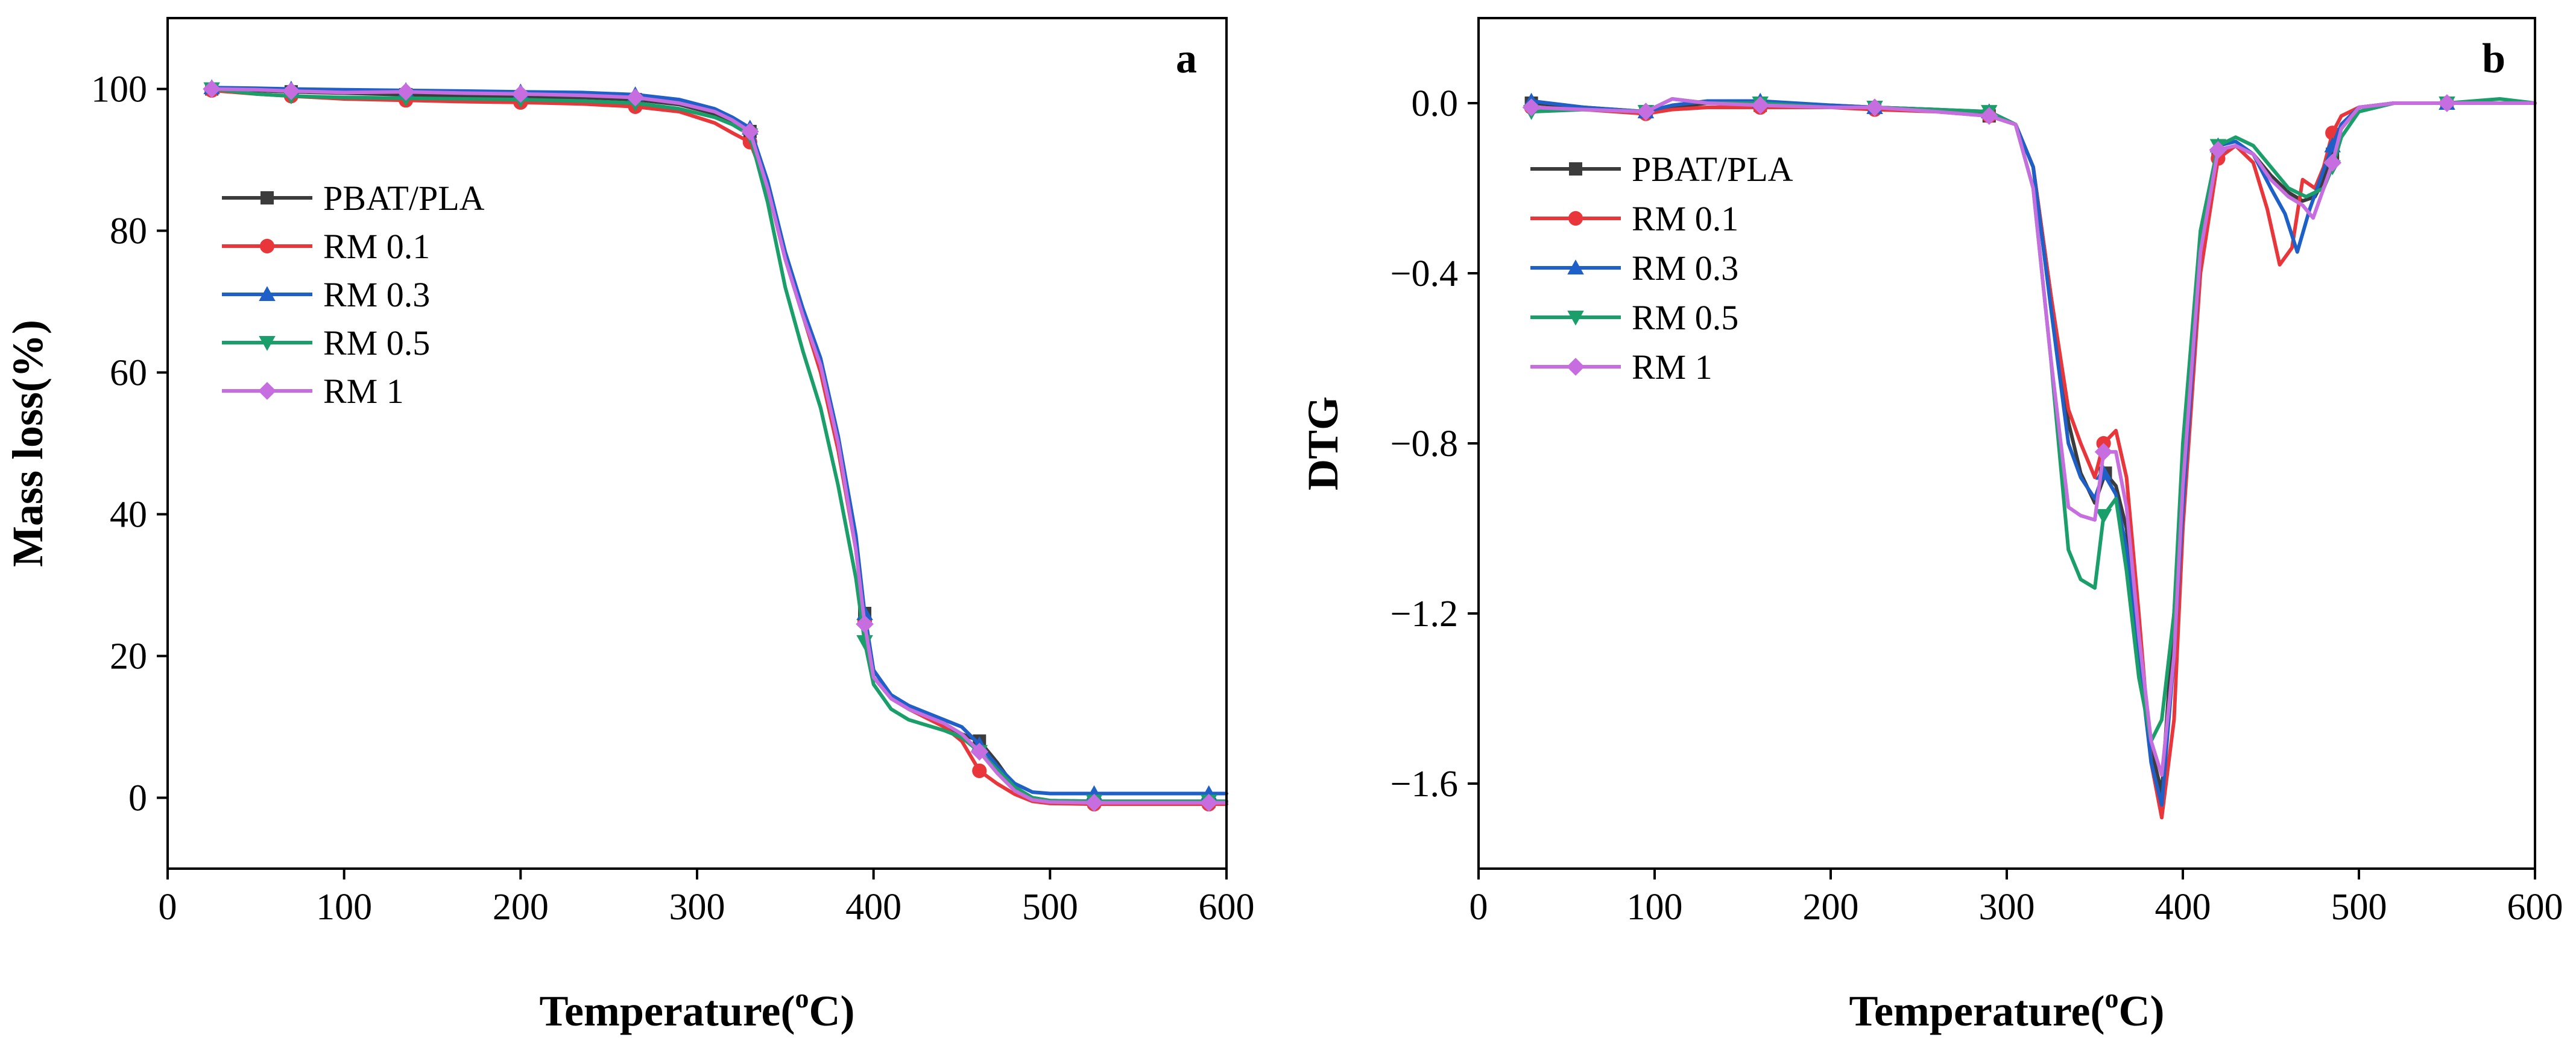 This screenshot has width=2576, height=1049. I want to click on panel-a-x-axis-title: Temperature(oC), so click(697, 1009).